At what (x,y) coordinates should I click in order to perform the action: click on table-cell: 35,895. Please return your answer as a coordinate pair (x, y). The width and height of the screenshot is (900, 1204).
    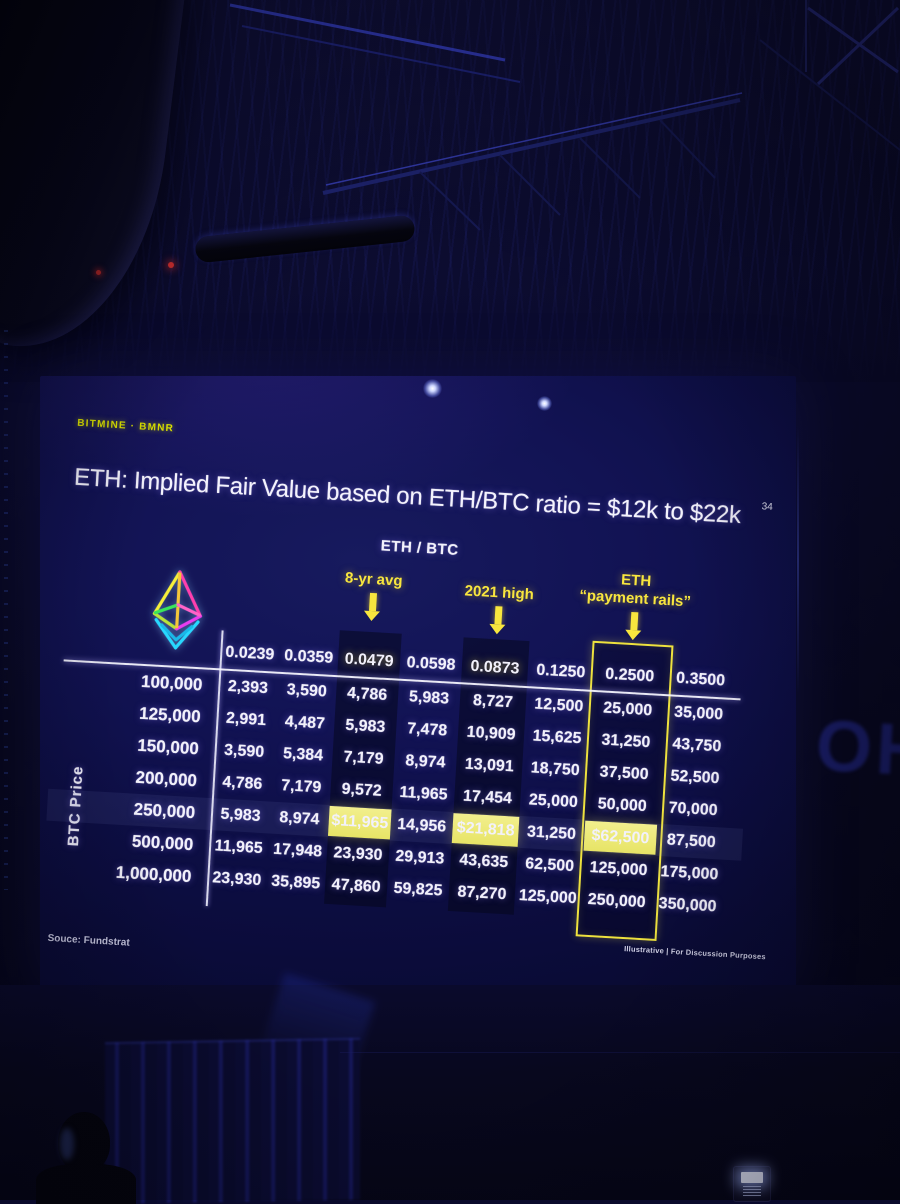
    Looking at the image, I should click on (295, 882).